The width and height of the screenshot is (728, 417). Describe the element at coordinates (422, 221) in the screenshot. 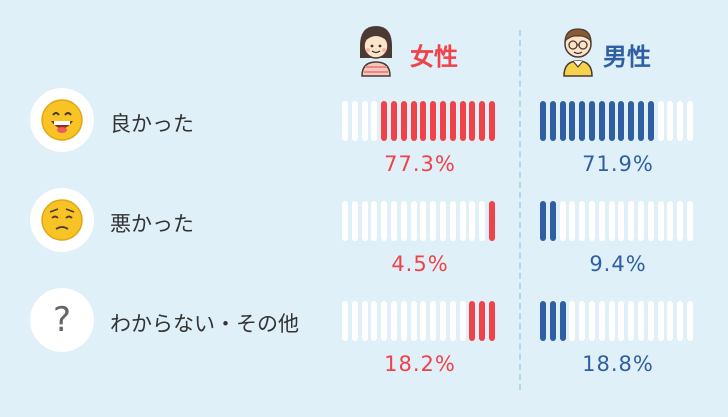

I see `female-bar-bad` at that location.